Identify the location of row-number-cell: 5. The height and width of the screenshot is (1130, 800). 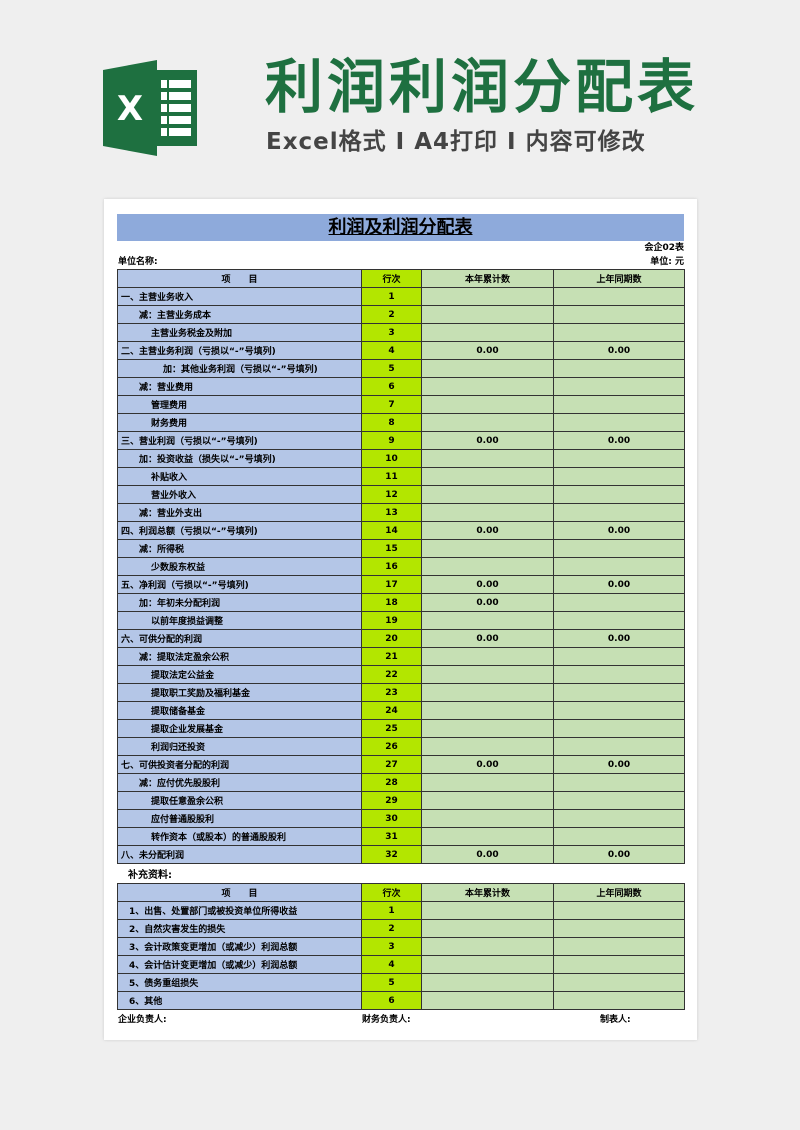
(391, 368).